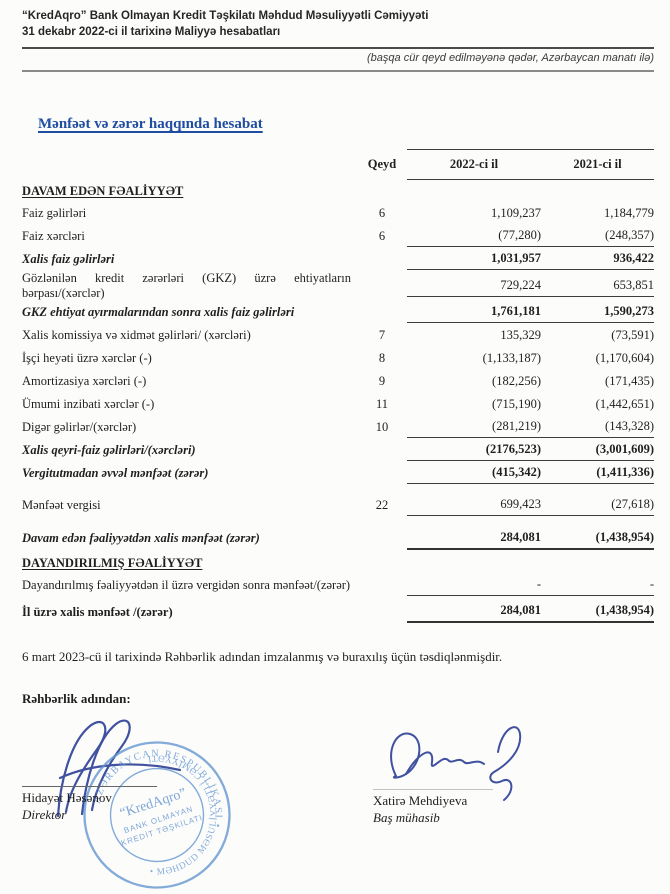 The height and width of the screenshot is (894, 670). I want to click on value-2022: (182,256), so click(516, 380).